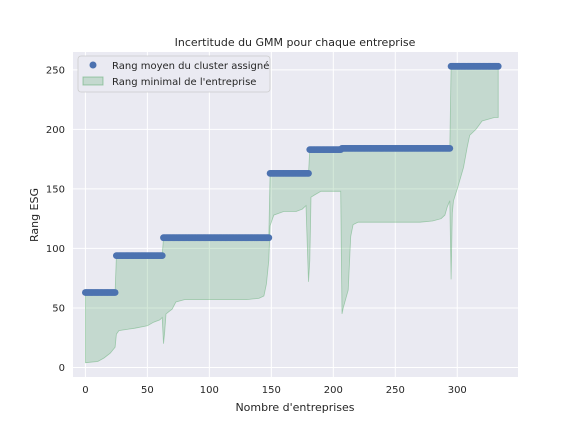  What do you see at coordinates (93, 81) in the screenshot?
I see `legend-patch-minimal-rank` at bounding box center [93, 81].